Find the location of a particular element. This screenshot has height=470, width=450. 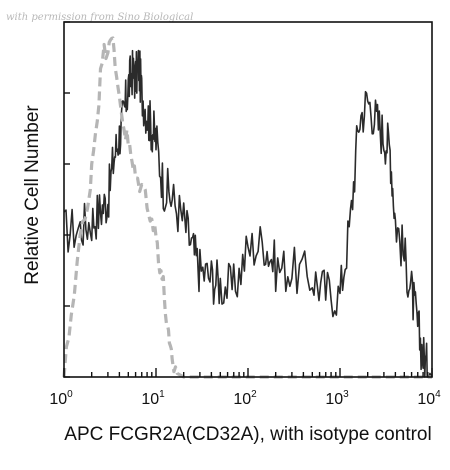

x-tick-label: 10¹ is located at coordinates (153, 398).